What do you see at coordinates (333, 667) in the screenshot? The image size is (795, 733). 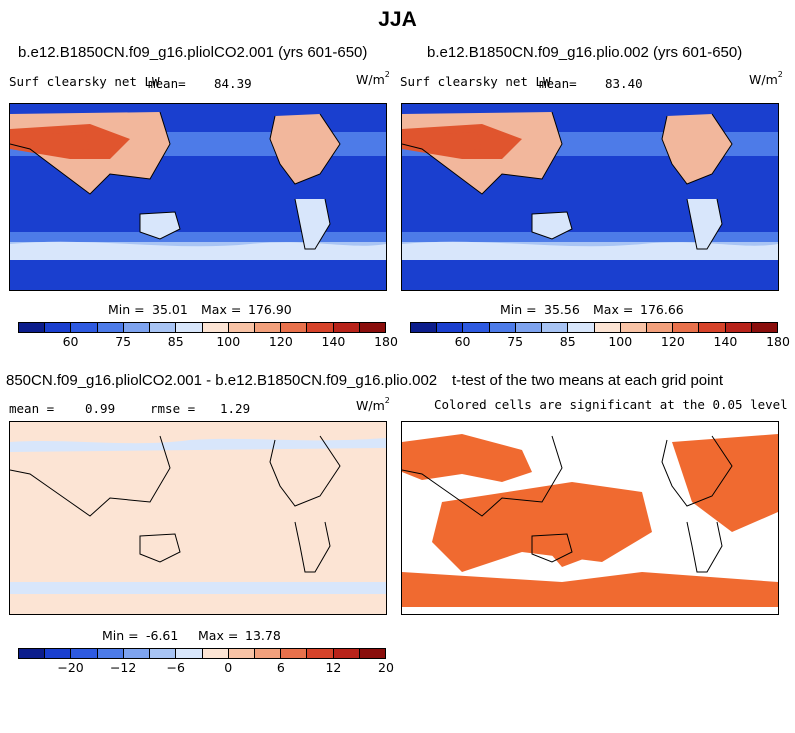 I see `colorbar-tick-label: 12` at bounding box center [333, 667].